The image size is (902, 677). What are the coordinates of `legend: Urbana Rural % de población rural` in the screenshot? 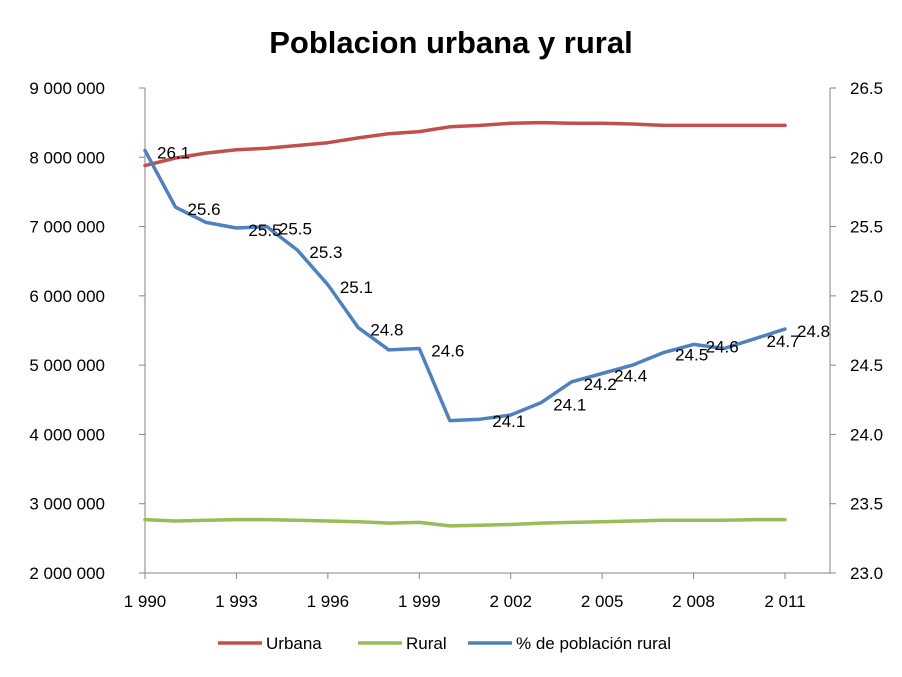 It's located at (444, 643).